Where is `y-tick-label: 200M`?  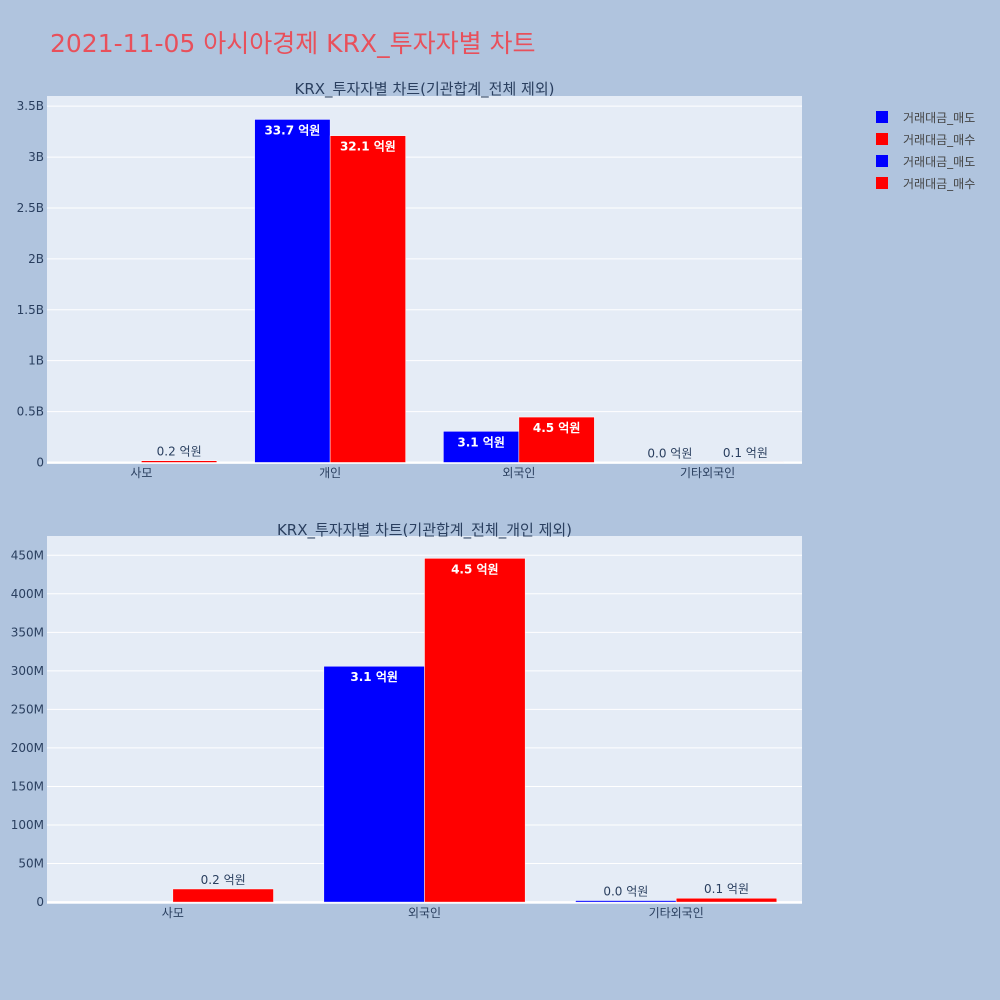 y-tick-label: 200M is located at coordinates (27, 748).